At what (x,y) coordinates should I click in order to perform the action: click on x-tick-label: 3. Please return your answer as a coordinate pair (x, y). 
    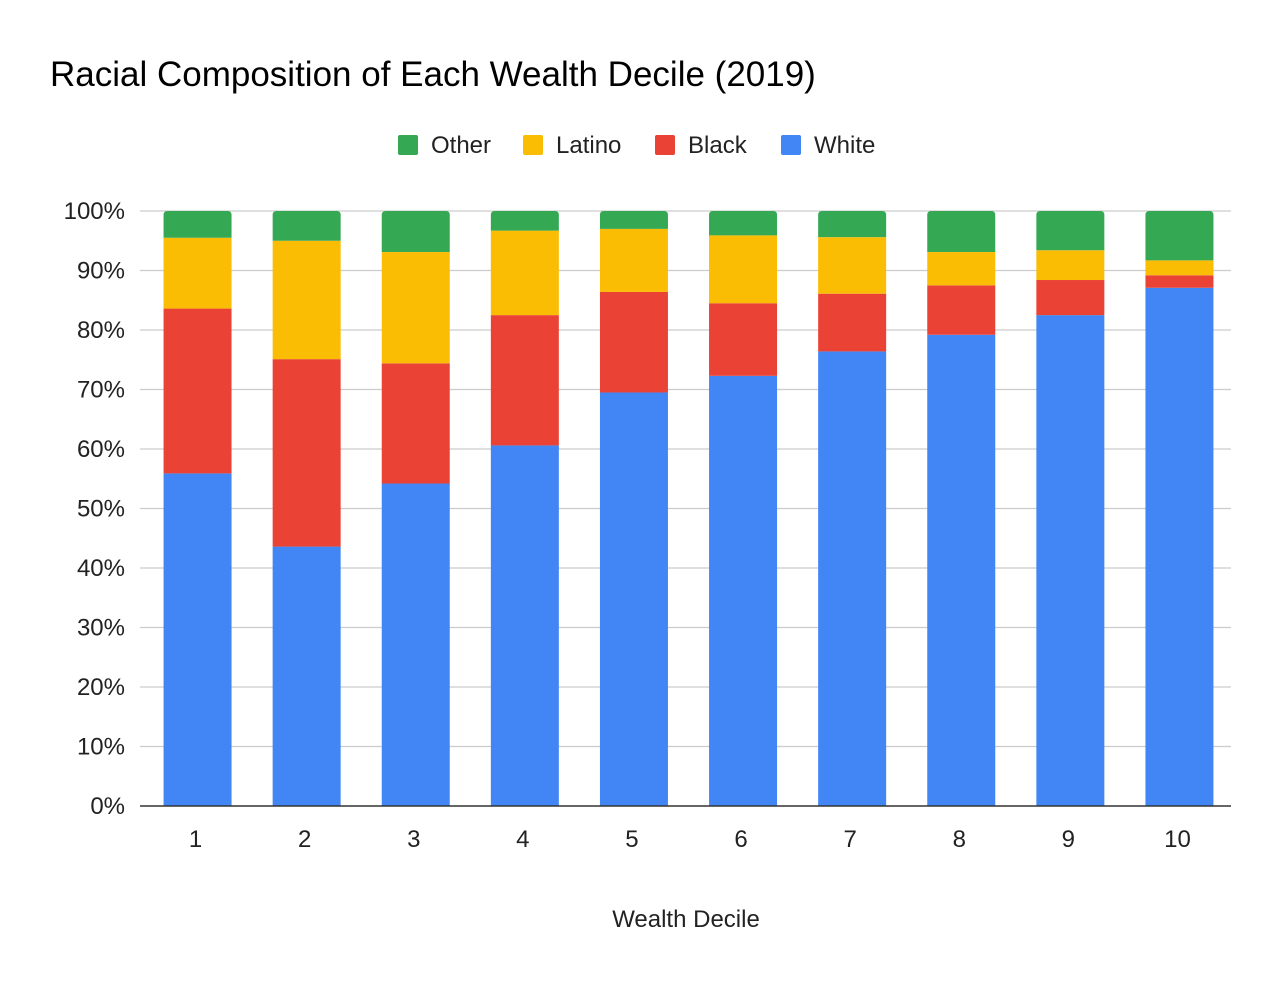
    Looking at the image, I should click on (413, 839).